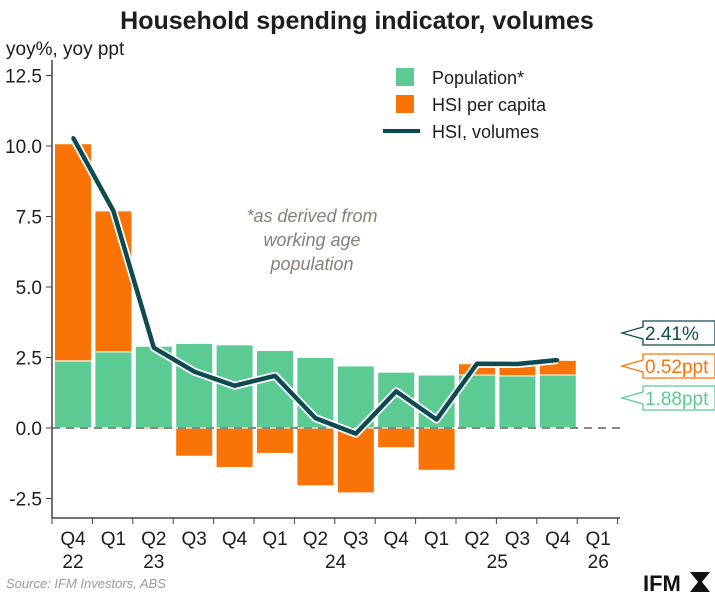  Describe the element at coordinates (86, 583) in the screenshot. I see `source-note: Source: IFM Investors, ABS` at that location.